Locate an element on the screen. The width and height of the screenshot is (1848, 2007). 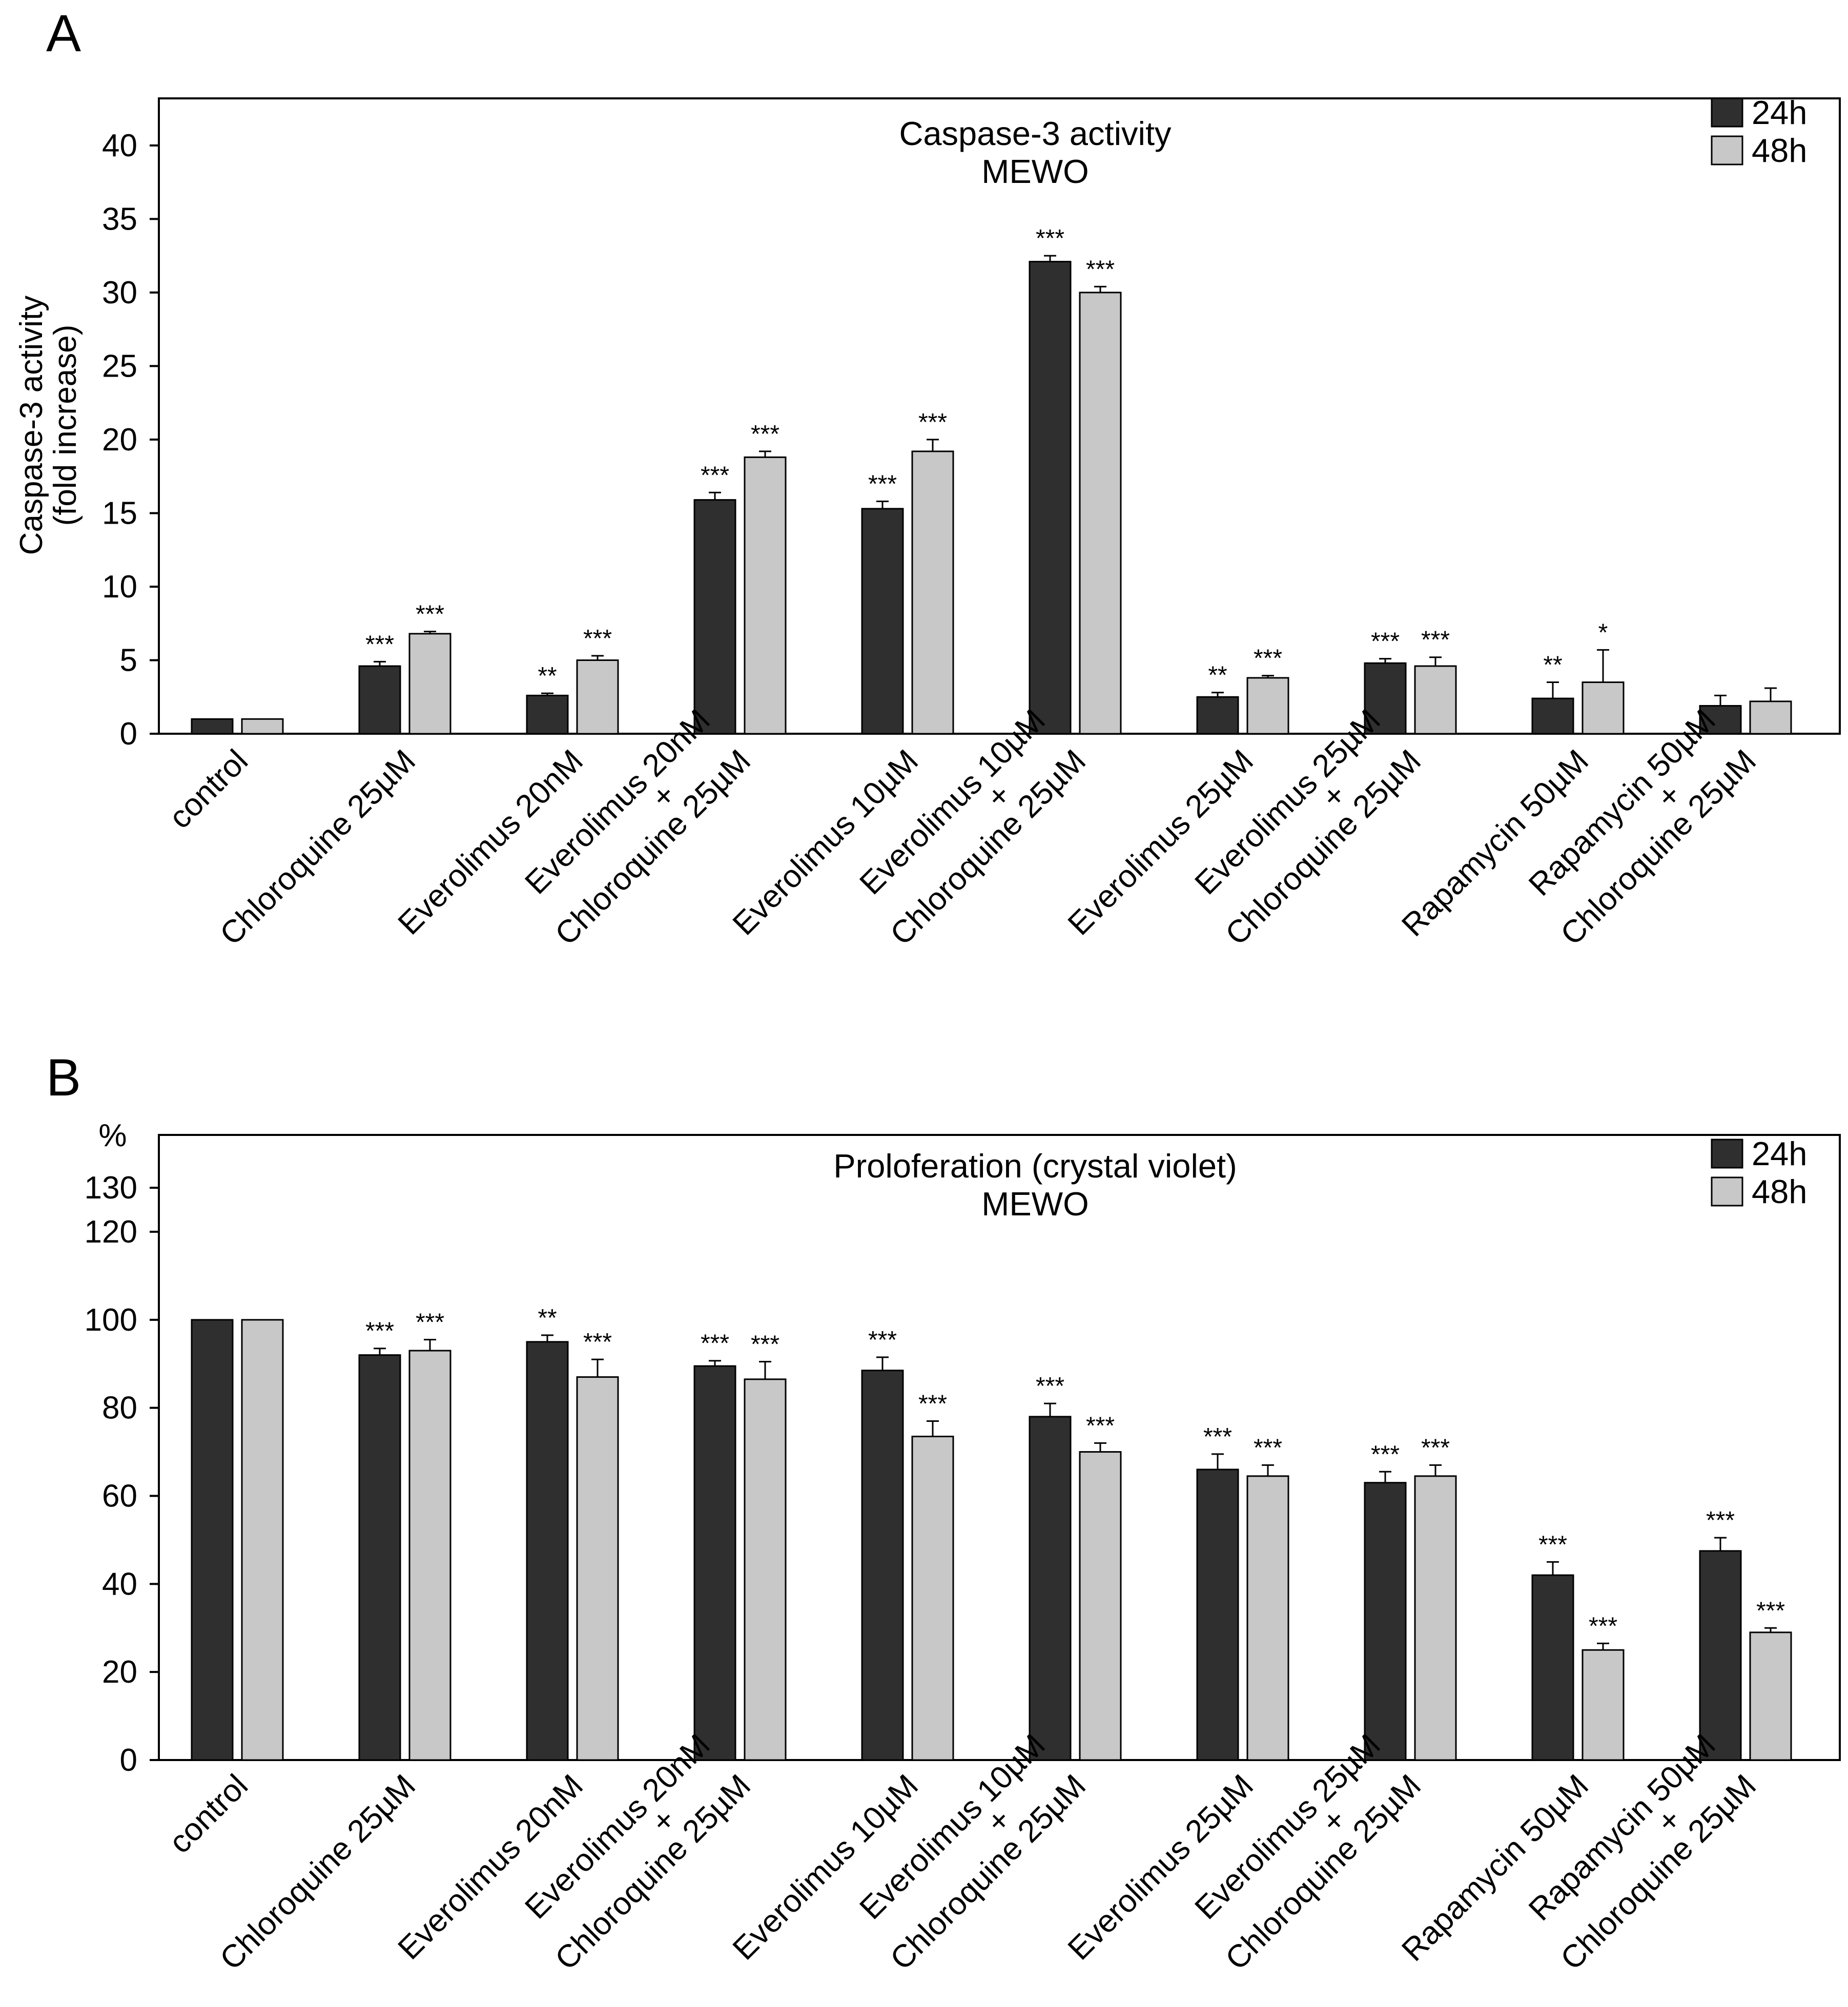
significance-marker: * is located at coordinates (1603, 632).